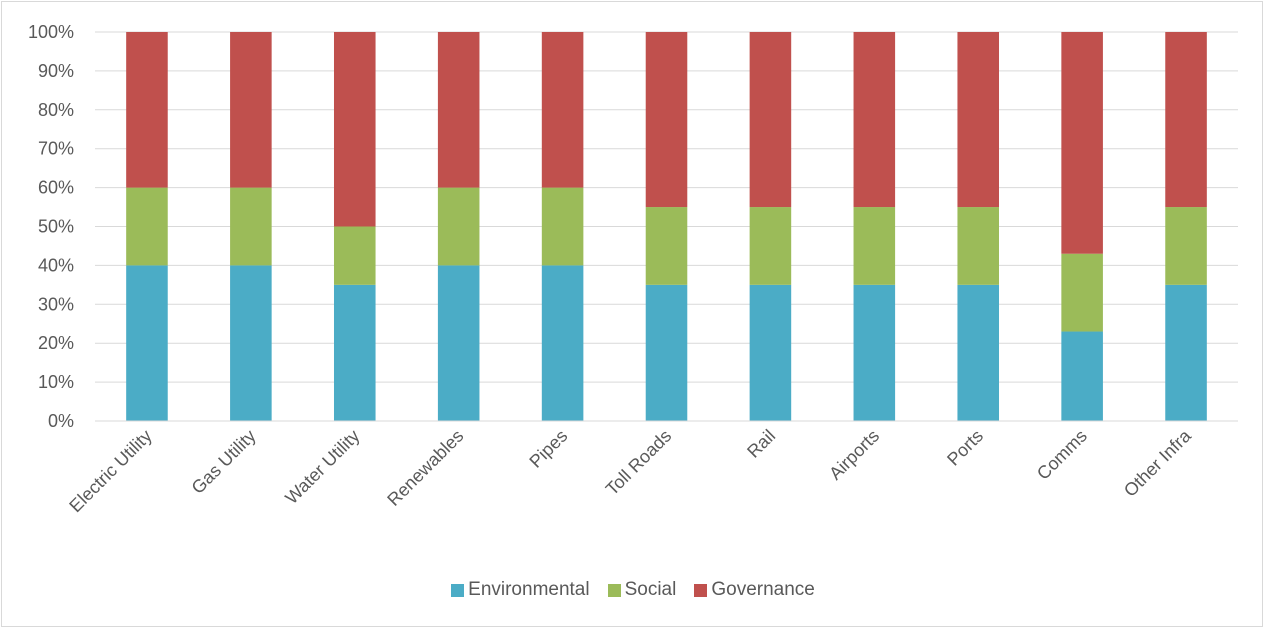 This screenshot has width=1266, height=630. I want to click on legend-label: Social, so click(650, 589).